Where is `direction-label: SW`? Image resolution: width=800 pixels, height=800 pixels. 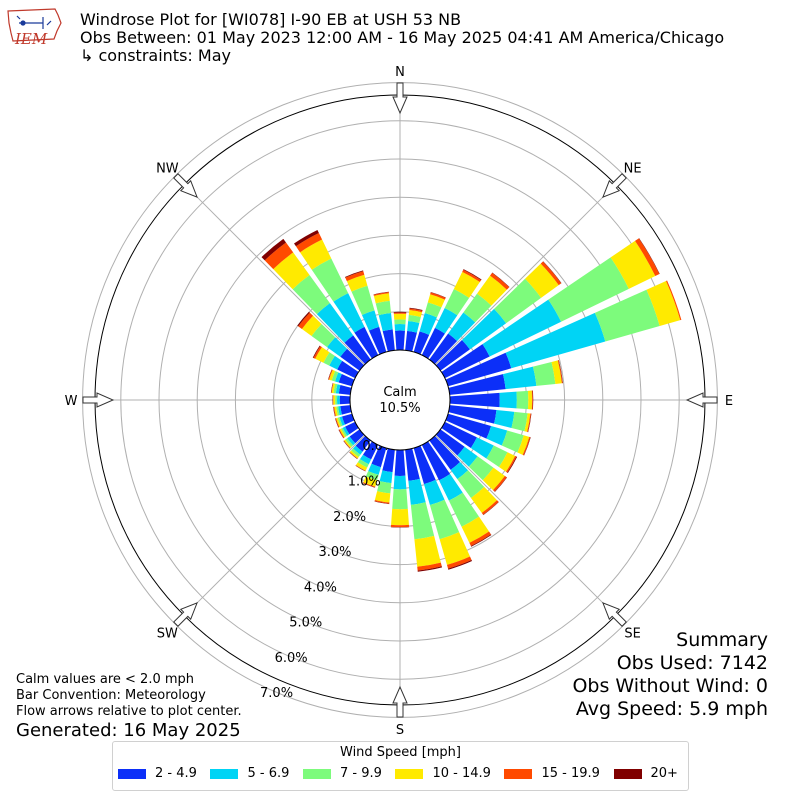
direction-label: SW is located at coordinates (167, 634).